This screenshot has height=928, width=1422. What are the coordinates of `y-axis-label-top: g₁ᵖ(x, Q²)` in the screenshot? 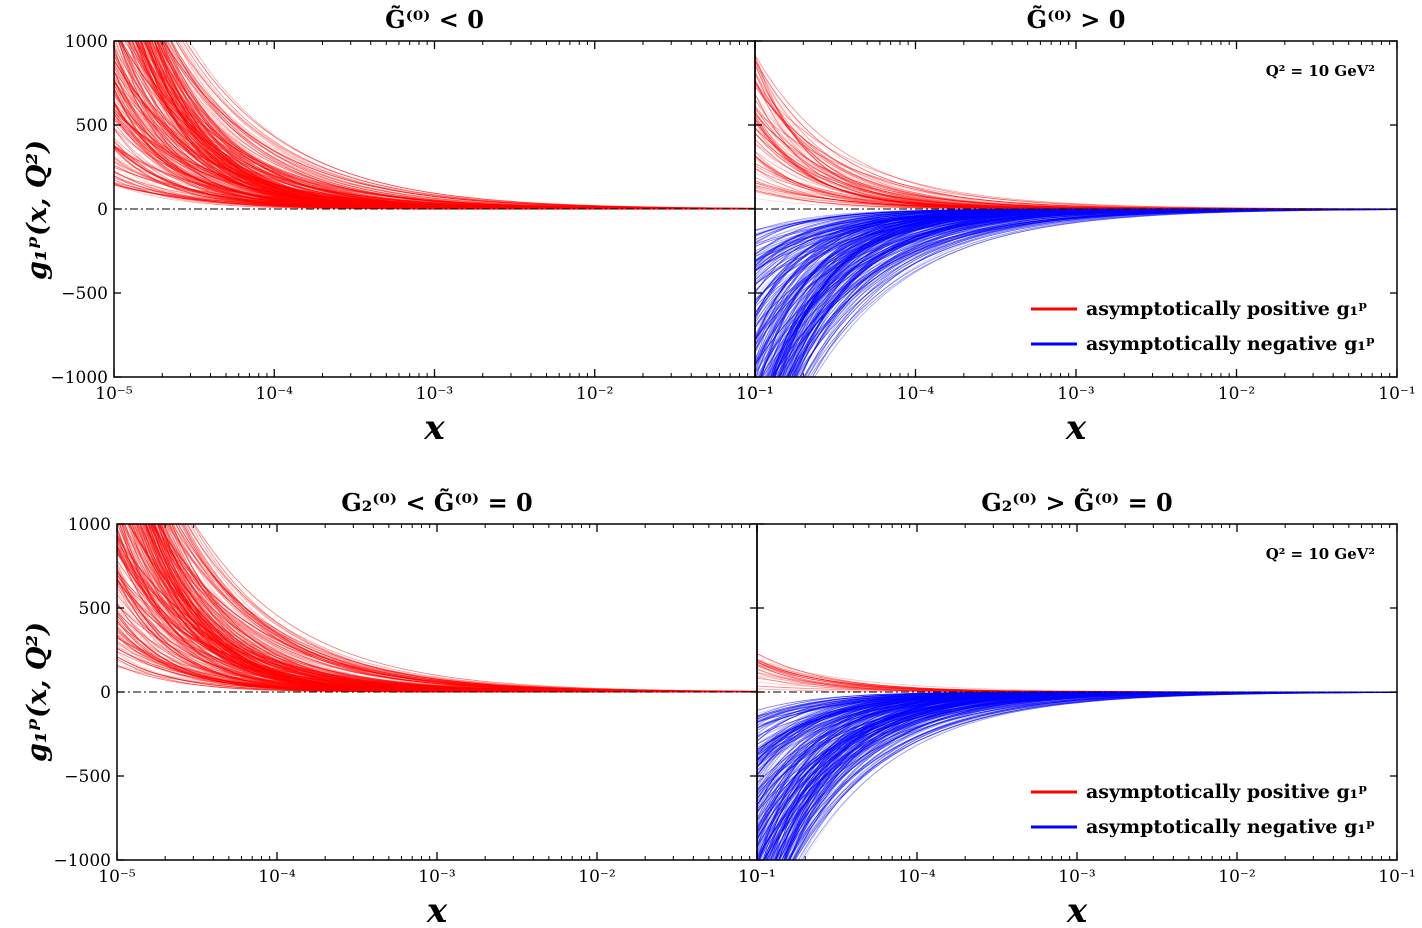 It's located at (37, 210).